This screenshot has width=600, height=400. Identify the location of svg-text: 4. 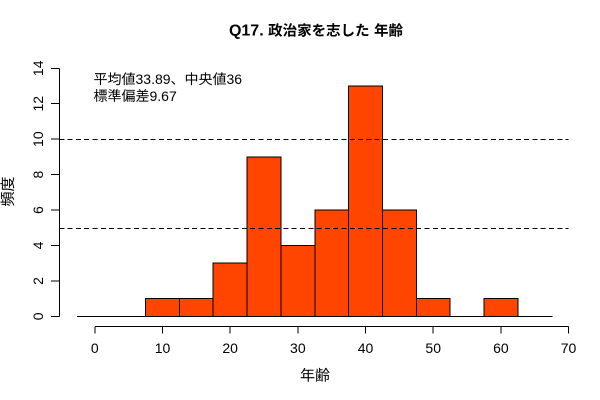
(38, 245).